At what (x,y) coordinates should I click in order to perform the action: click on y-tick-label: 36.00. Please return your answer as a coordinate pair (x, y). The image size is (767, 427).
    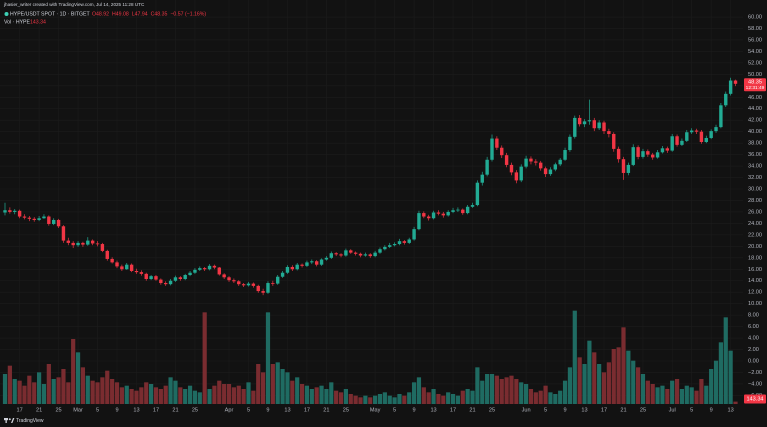
    Looking at the image, I should click on (755, 155).